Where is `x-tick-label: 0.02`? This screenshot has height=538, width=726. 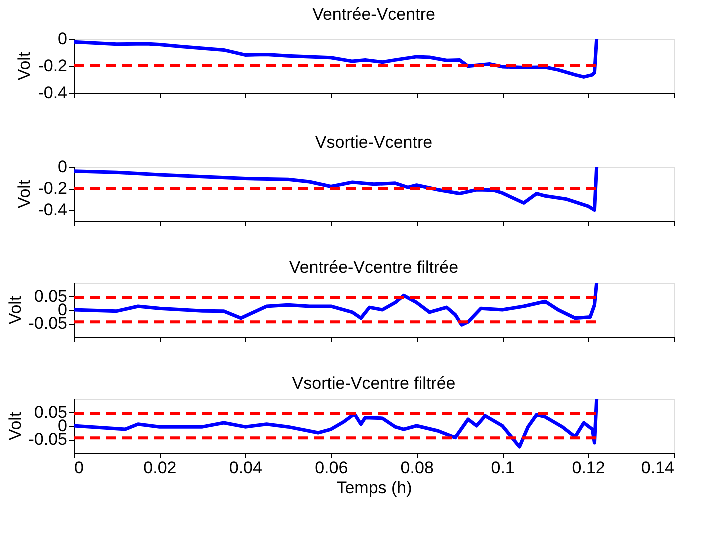
x-tick-label: 0.02 is located at coordinates (160, 468).